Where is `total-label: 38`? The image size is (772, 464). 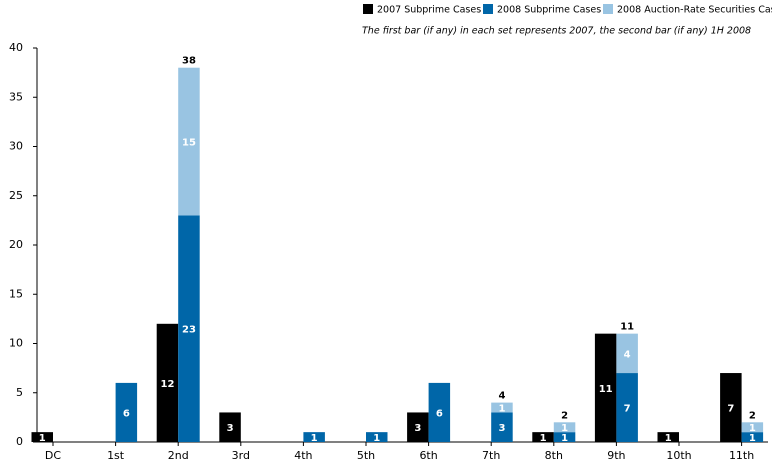 total-label: 38 is located at coordinates (189, 61).